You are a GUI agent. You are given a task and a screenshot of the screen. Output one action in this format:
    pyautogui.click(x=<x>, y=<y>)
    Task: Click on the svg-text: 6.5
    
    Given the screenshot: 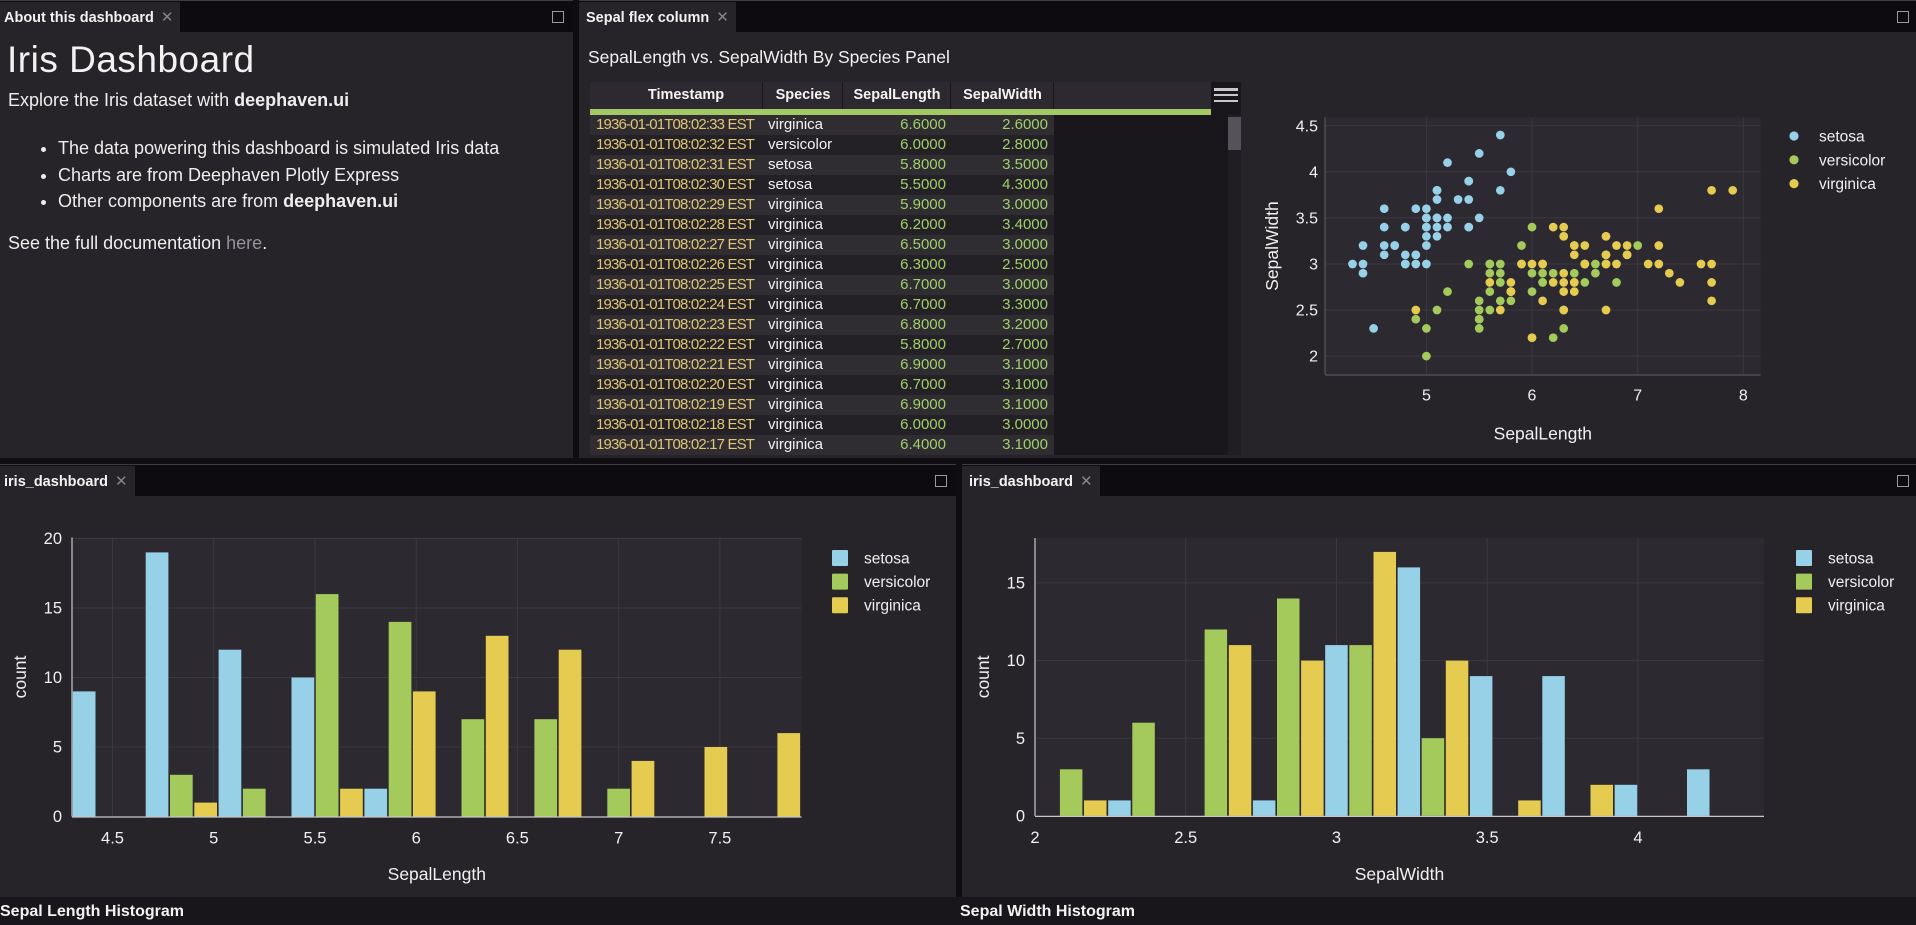 What is the action you would take?
    pyautogui.click(x=517, y=839)
    